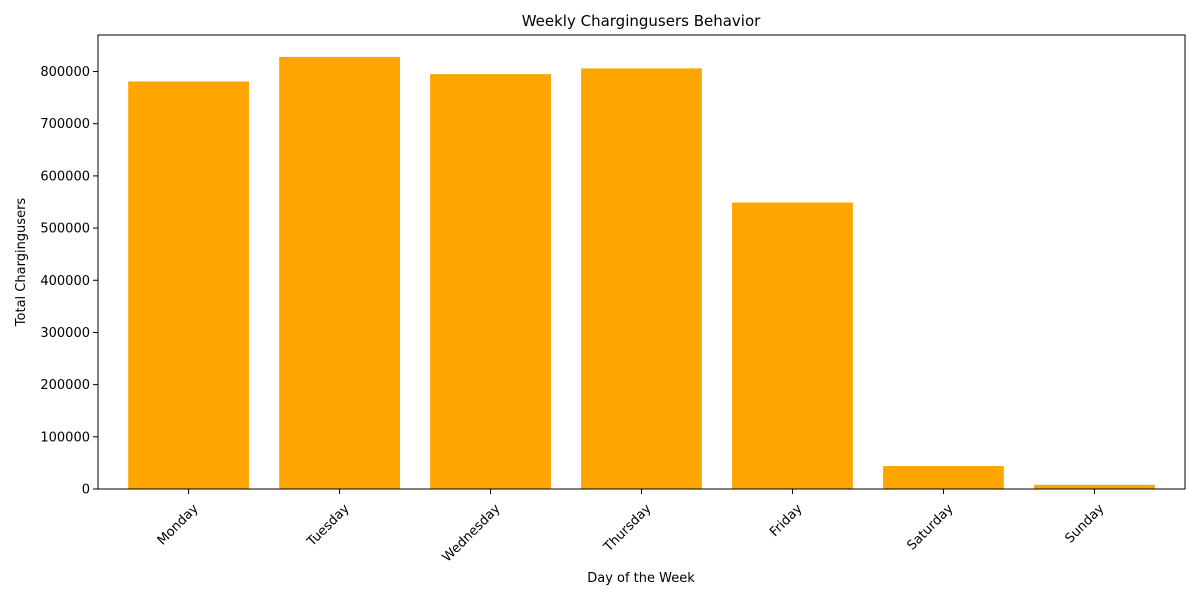 The width and height of the screenshot is (1200, 600). I want to click on bar-thursday, so click(641, 279).